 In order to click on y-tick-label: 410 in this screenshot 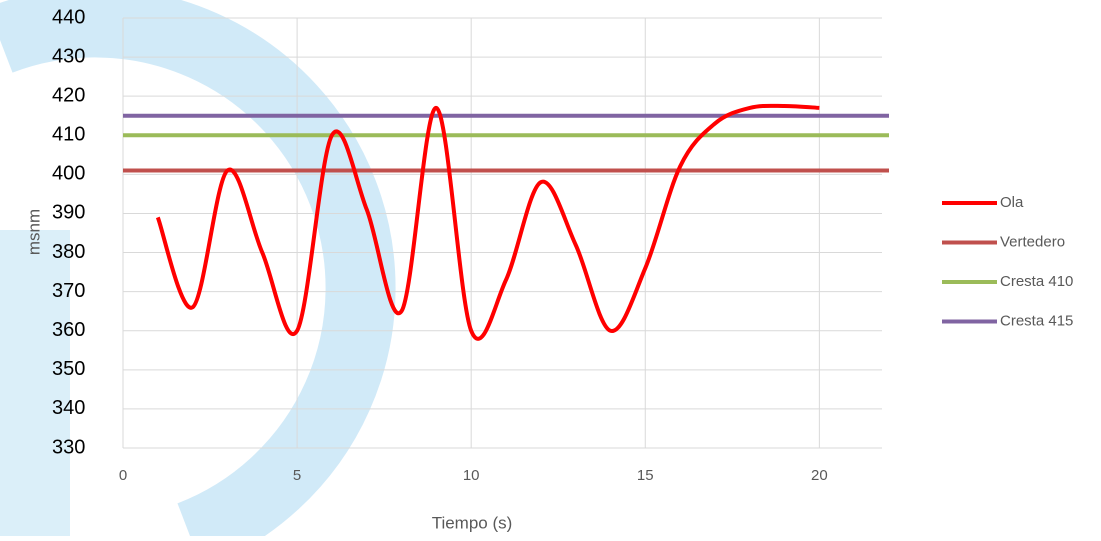, I will do `click(68, 135)`.